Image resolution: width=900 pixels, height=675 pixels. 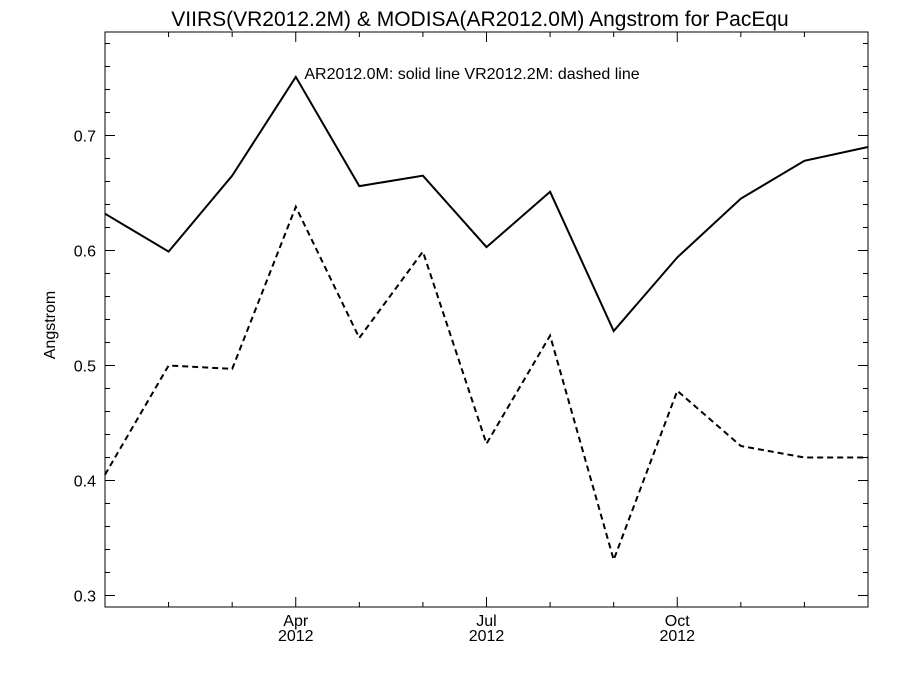 I want to click on x-tick-label: Jul, so click(x=486, y=621).